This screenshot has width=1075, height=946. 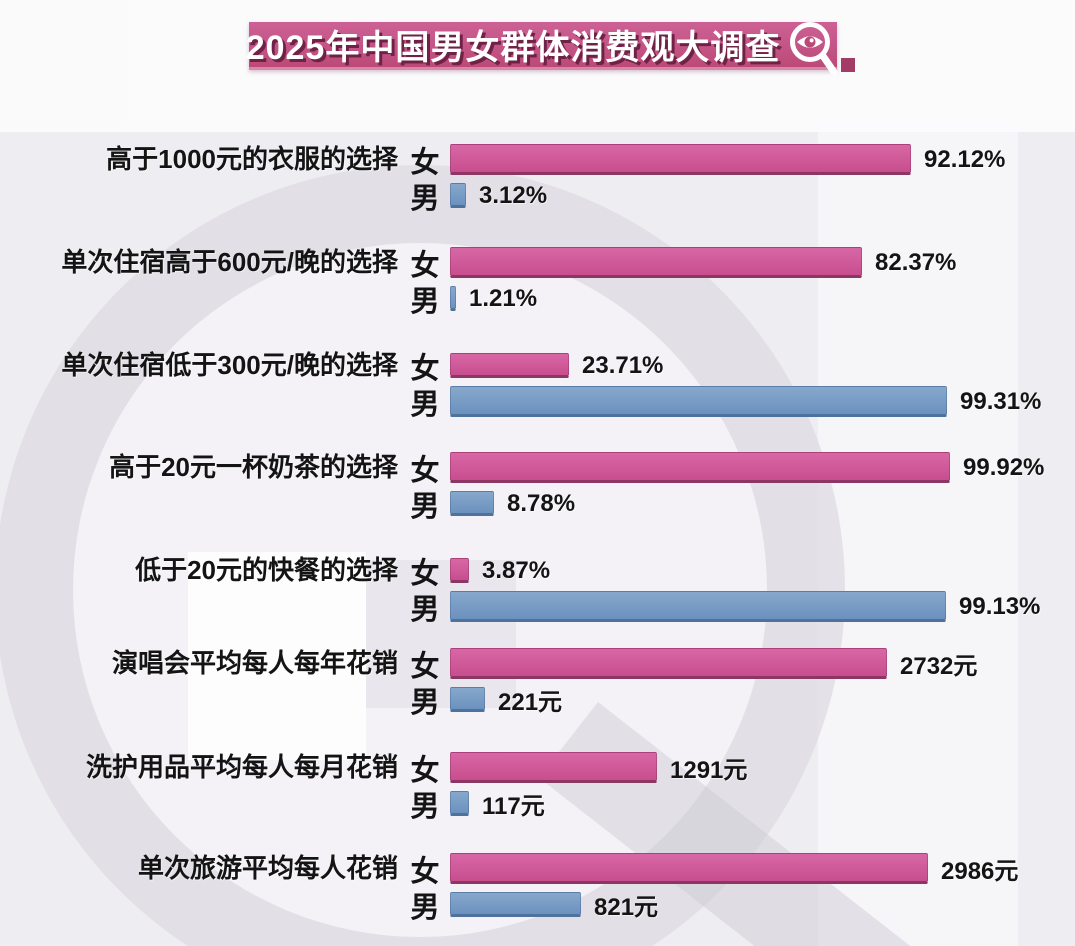 I want to click on category-label: 高于1000元的衣服的选择, so click(x=252, y=159).